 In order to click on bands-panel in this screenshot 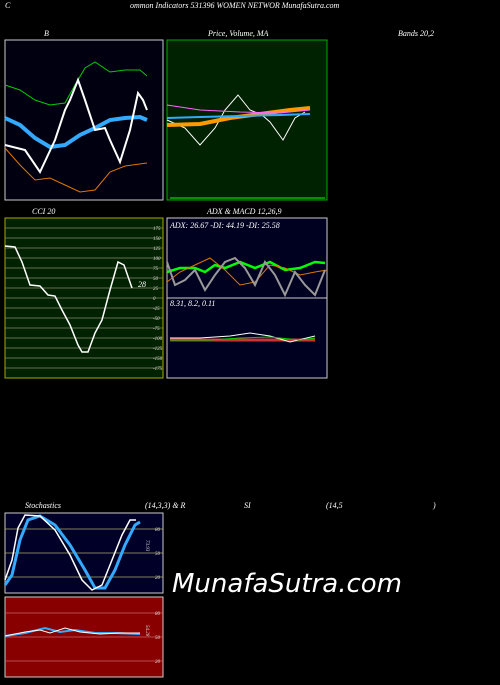, I will do `click(84, 120)`.